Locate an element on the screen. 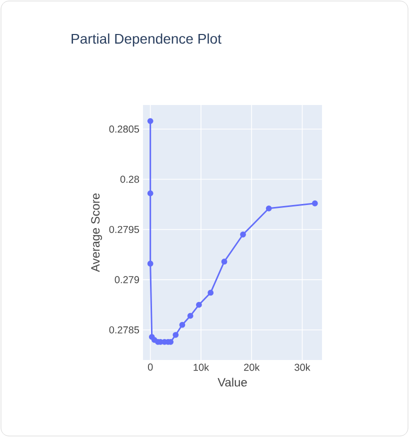 The image size is (415, 438). y-axis-title: Average Score is located at coordinates (96, 232).